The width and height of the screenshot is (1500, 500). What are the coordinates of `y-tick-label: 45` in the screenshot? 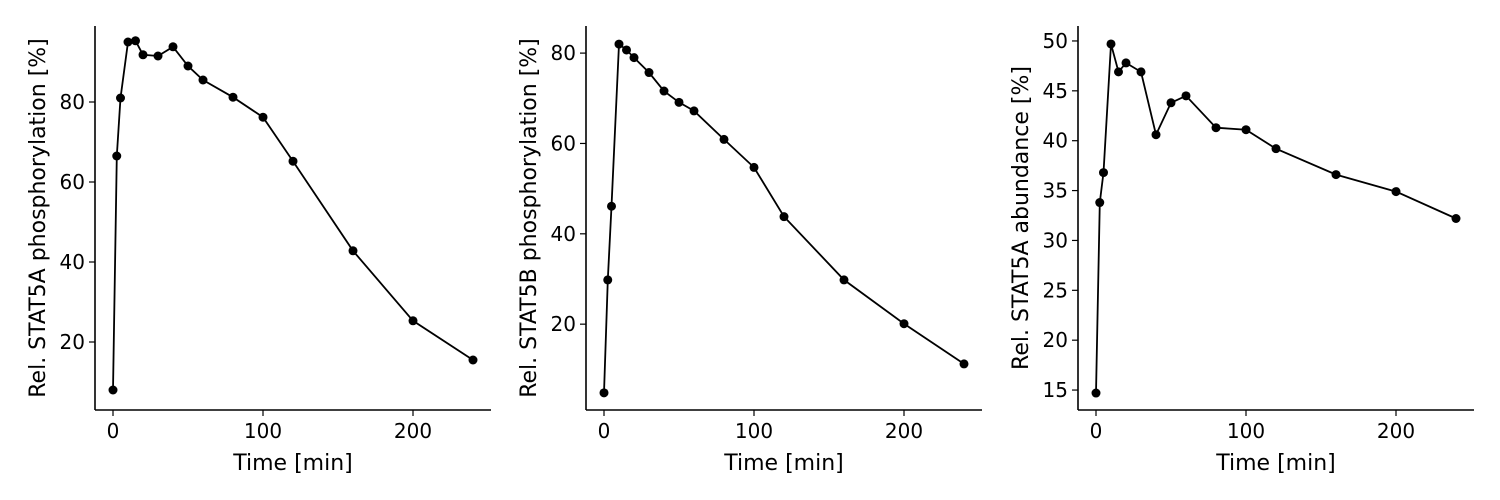 It's located at (1055, 91).